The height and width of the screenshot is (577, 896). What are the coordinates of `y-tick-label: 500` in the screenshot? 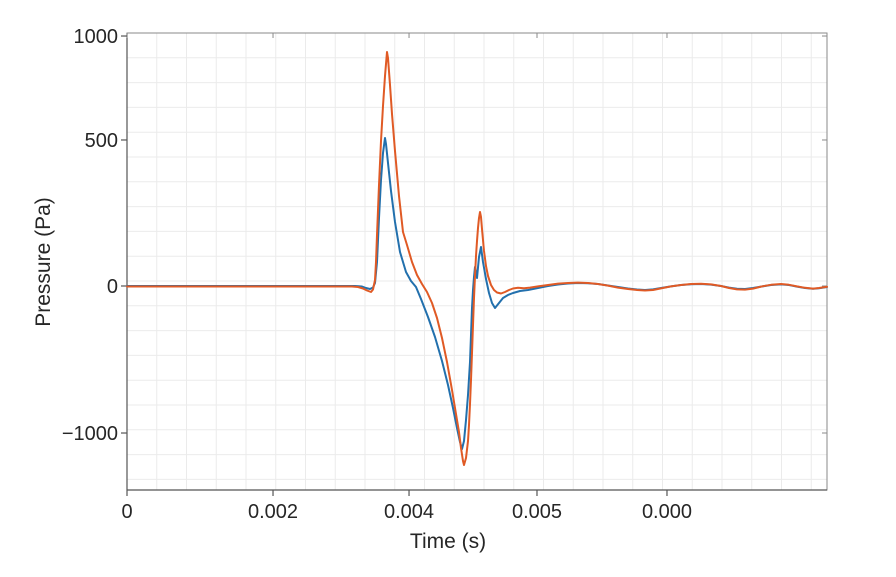 It's located at (101, 141).